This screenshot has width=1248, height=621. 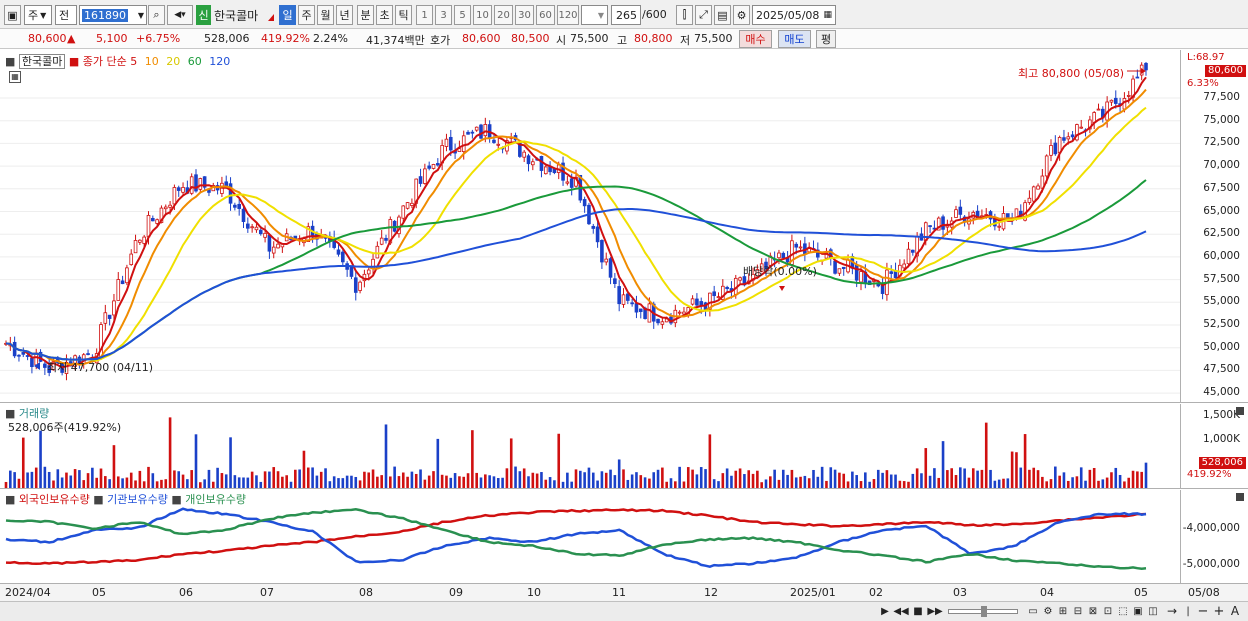 I want to click on period-second-button: 초, so click(x=384, y=15).